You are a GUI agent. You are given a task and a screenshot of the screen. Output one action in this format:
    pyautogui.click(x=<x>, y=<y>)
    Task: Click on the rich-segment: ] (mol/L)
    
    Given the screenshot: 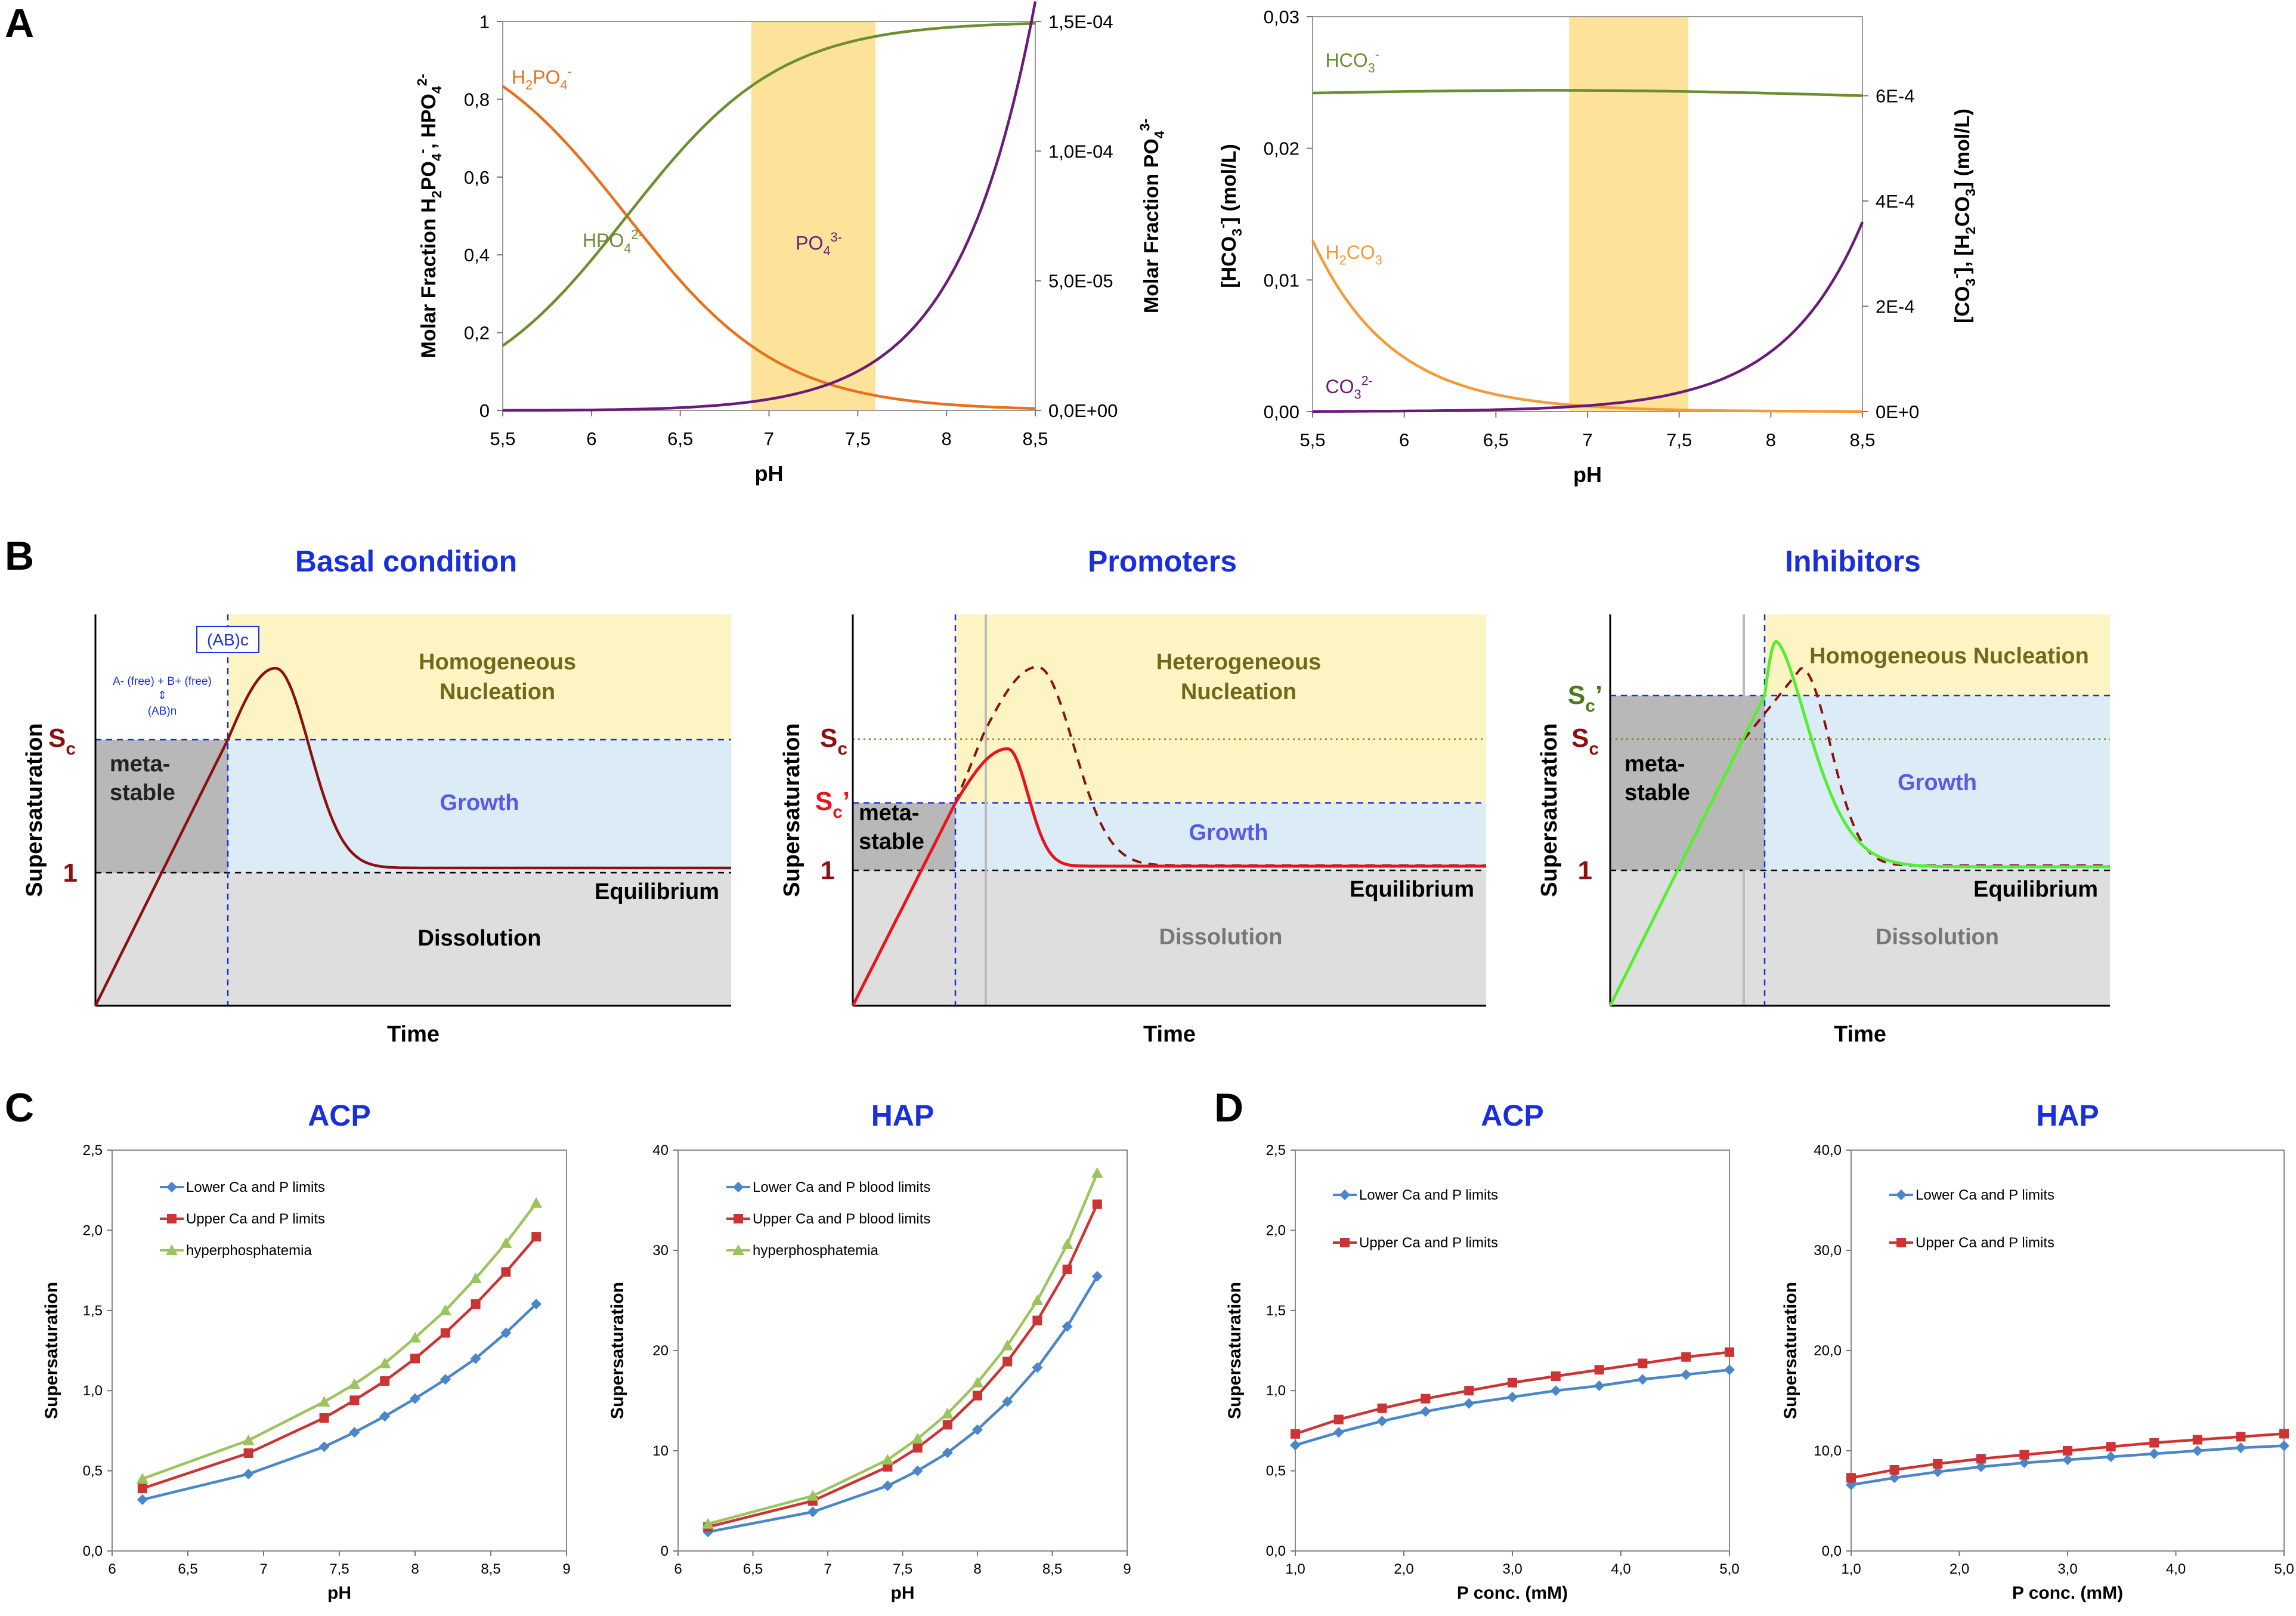 What is the action you would take?
    pyautogui.click(x=1962, y=149)
    